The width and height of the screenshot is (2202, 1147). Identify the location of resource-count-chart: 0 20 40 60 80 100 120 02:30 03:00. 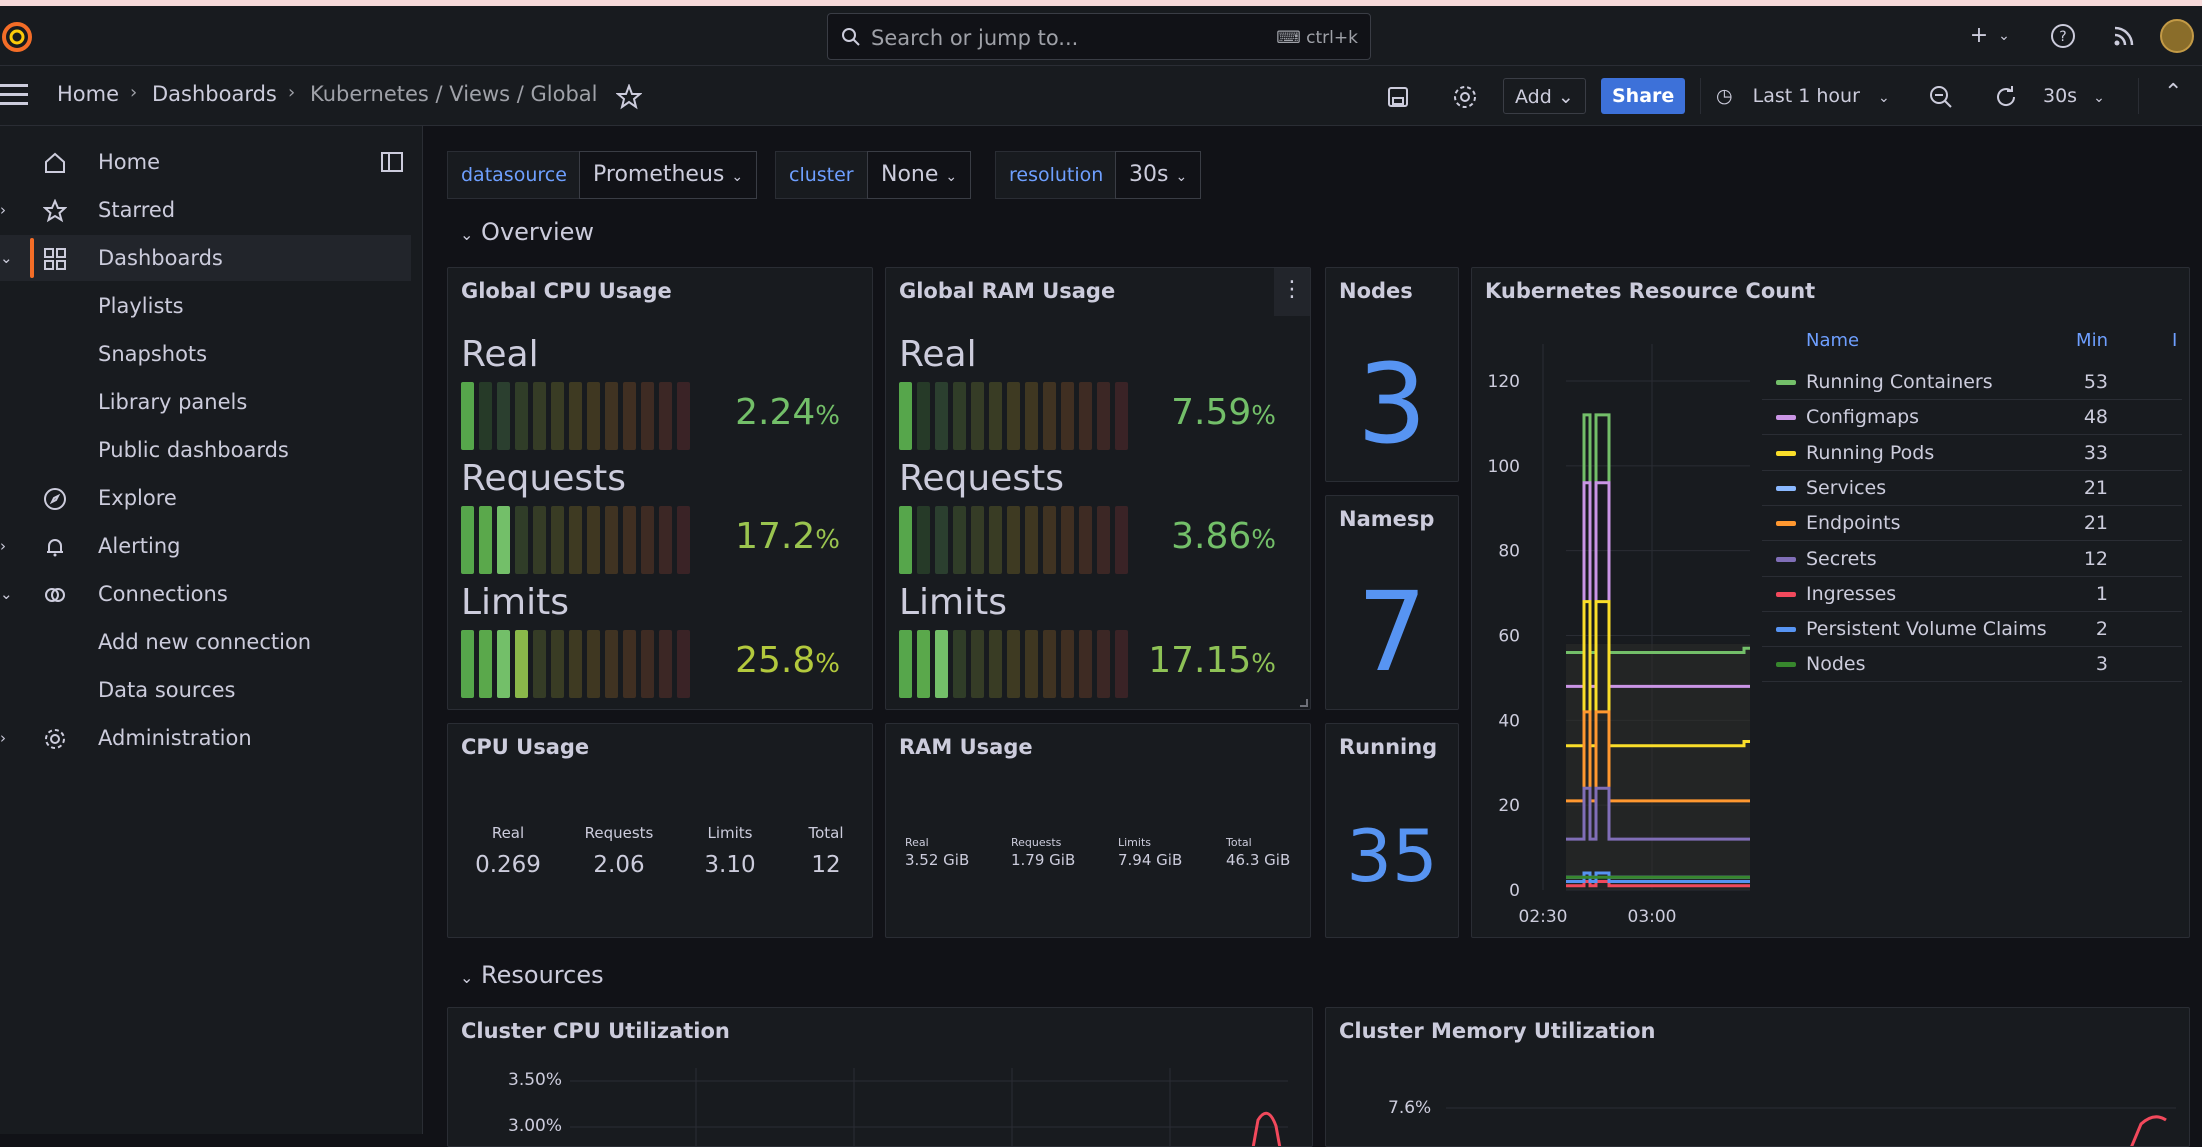
(1617, 603).